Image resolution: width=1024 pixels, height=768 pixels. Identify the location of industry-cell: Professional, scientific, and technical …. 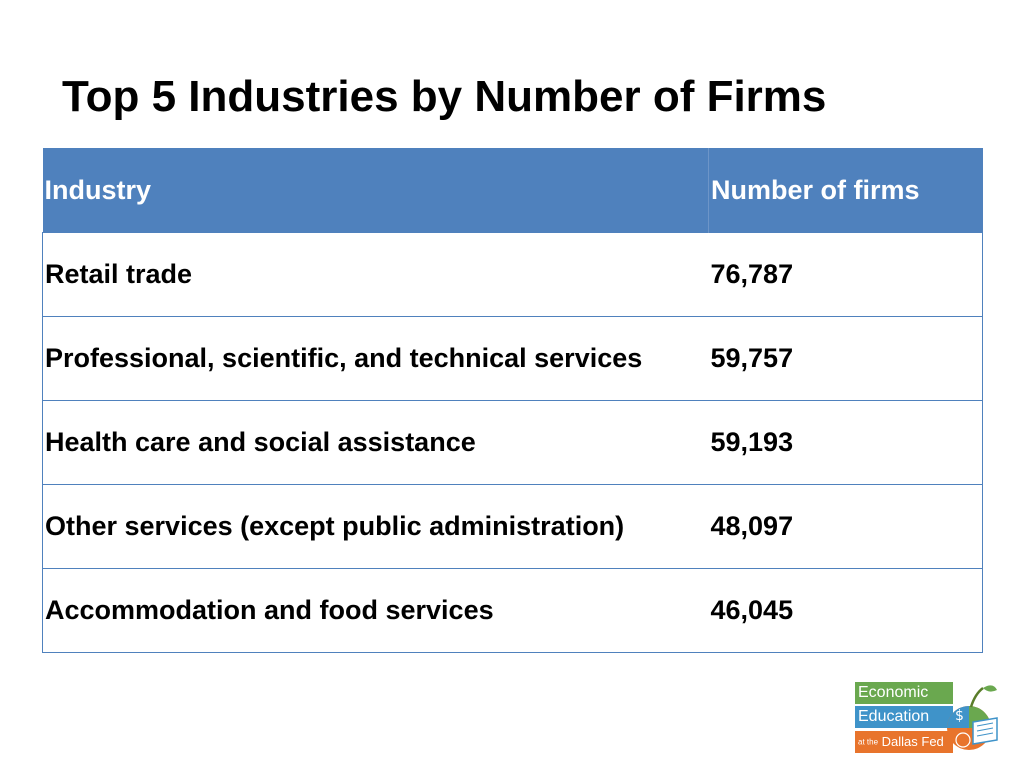
(375, 358).